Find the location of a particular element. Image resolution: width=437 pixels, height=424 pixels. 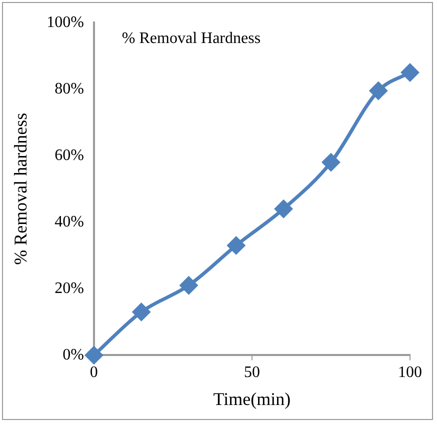

x-axis-title: Time(min) is located at coordinates (252, 398).